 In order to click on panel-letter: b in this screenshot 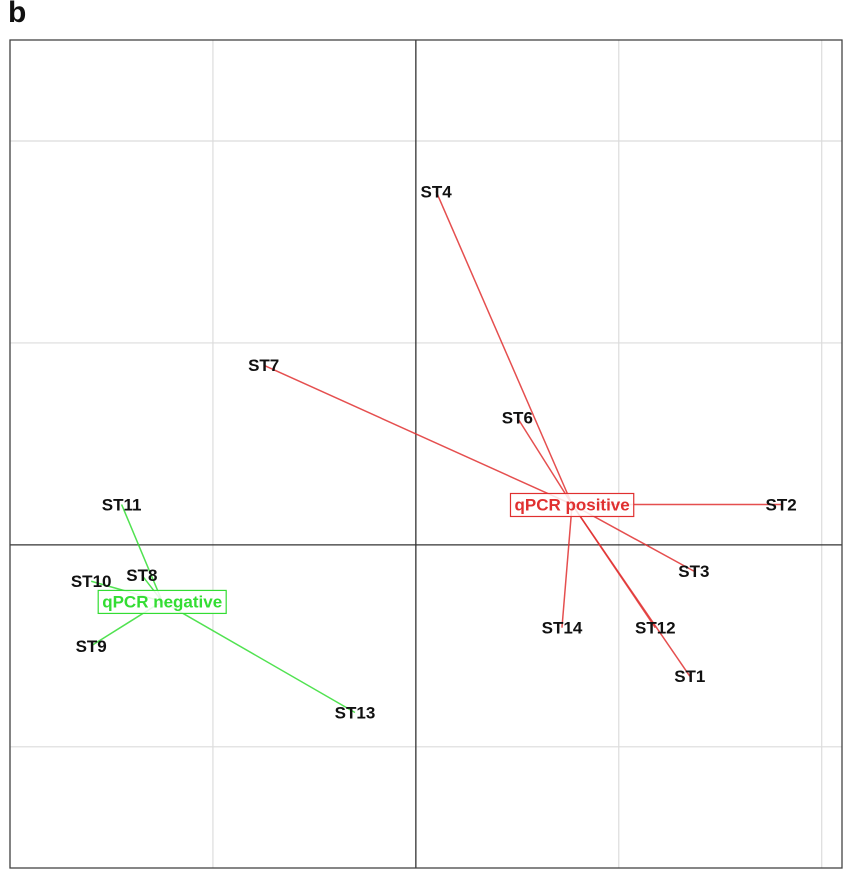, I will do `click(17, 14)`.